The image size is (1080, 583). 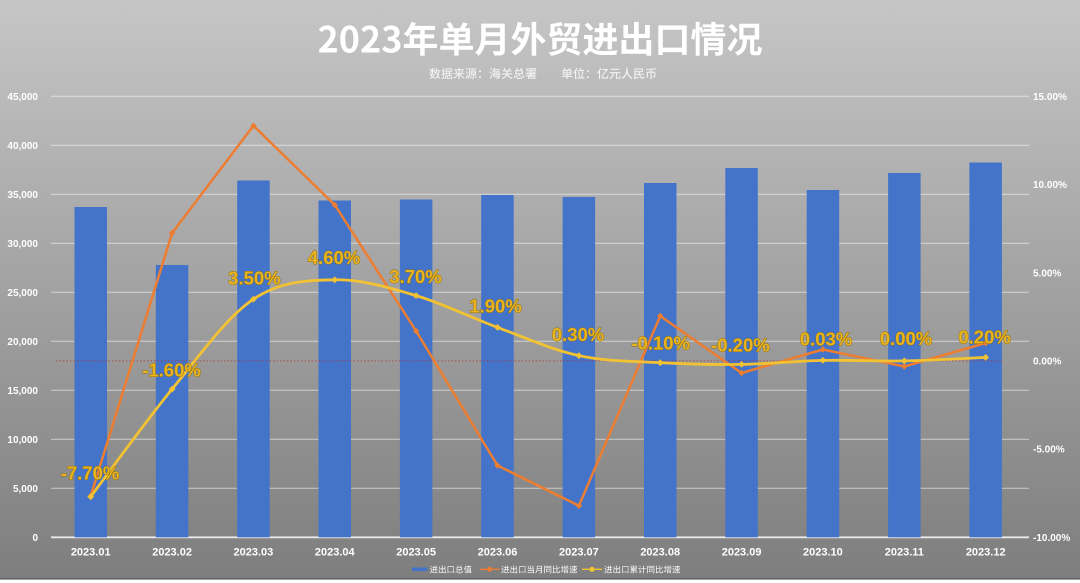 I want to click on svg-text: 0.20%, so click(x=984, y=337).